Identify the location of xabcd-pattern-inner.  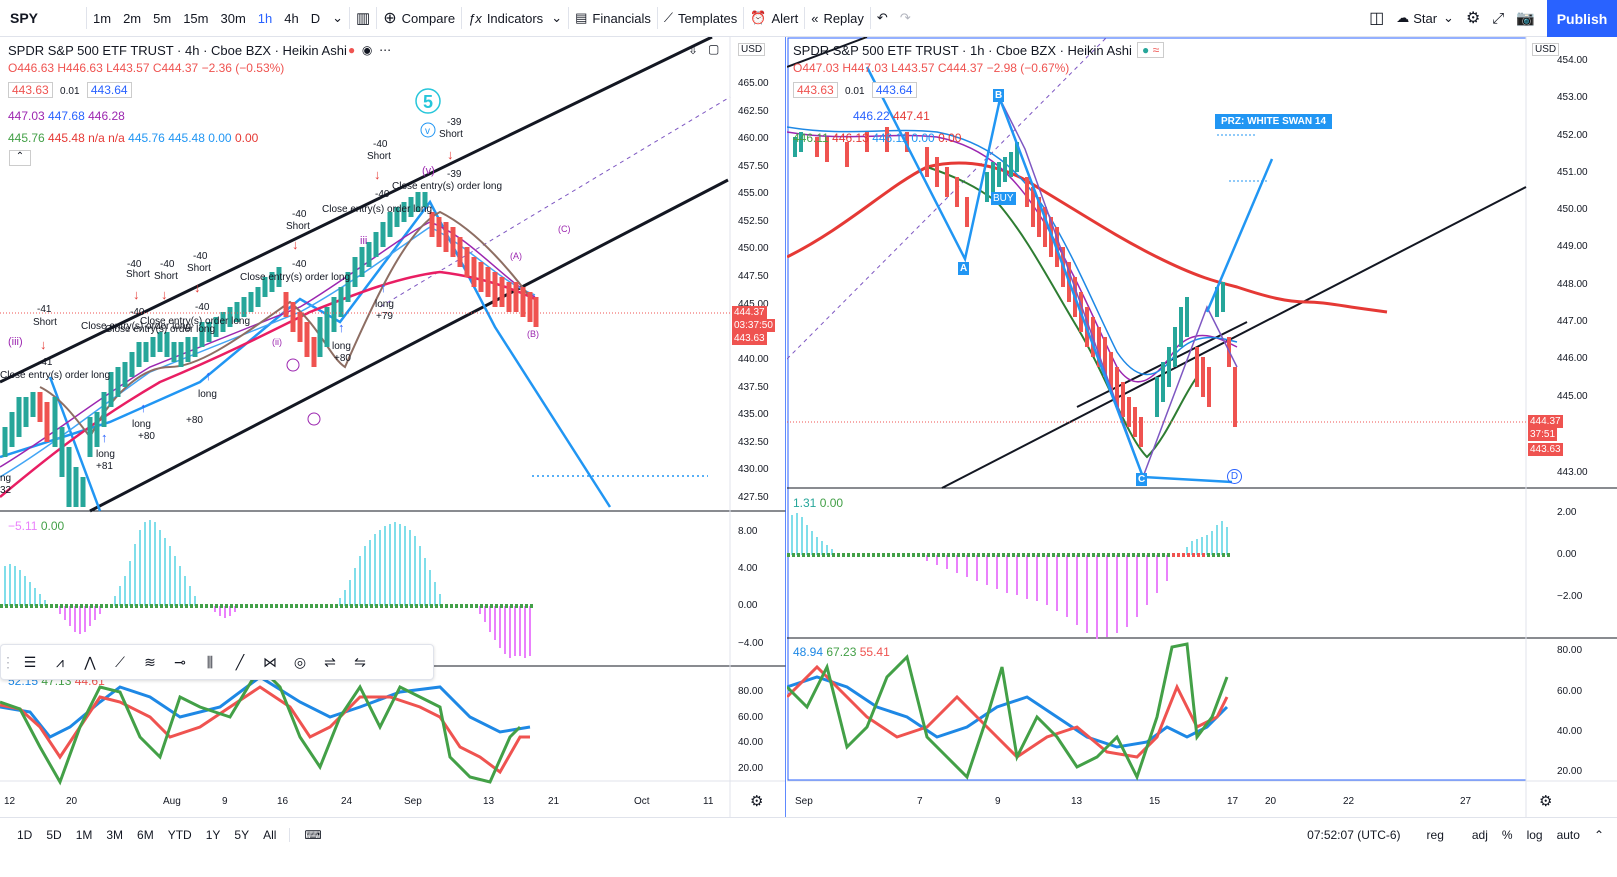
(1101, 288).